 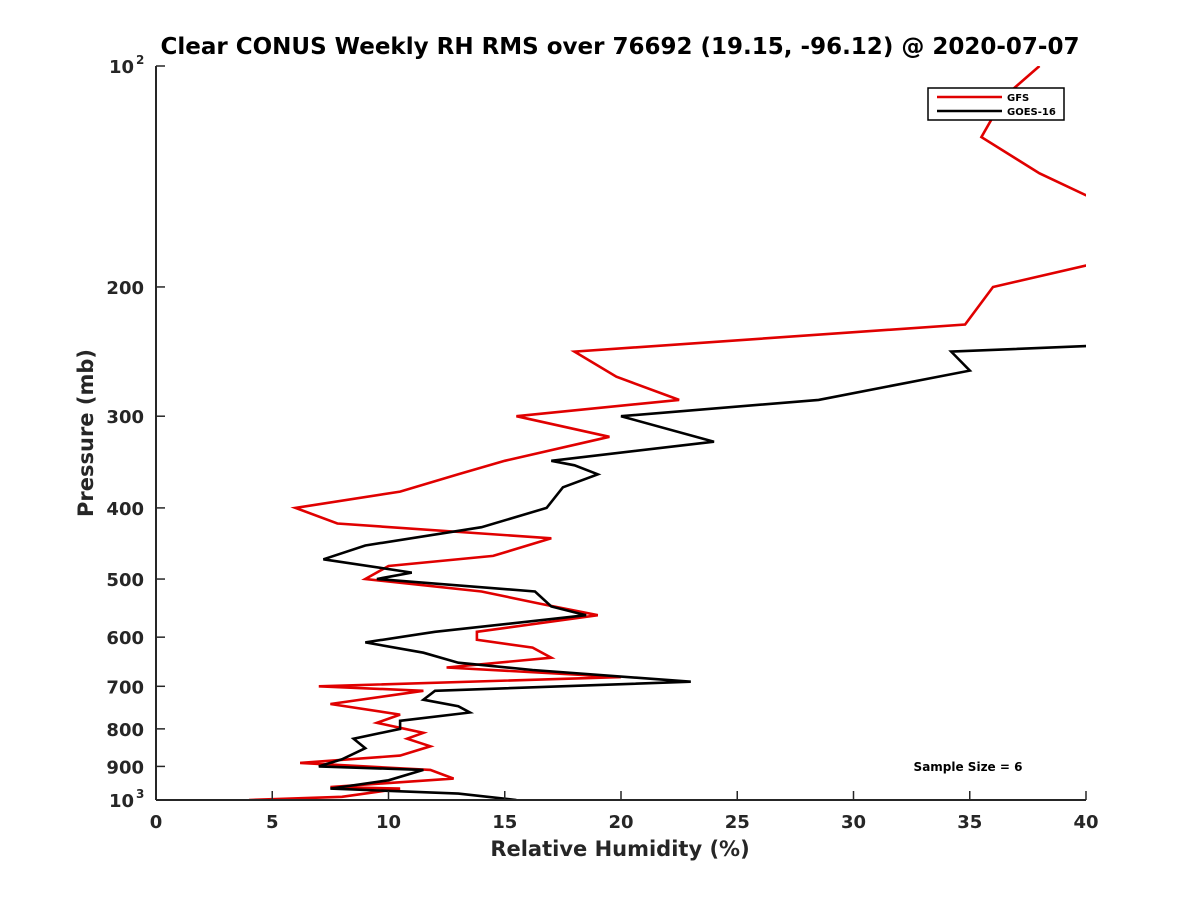 I want to click on legend-box, so click(x=996, y=104).